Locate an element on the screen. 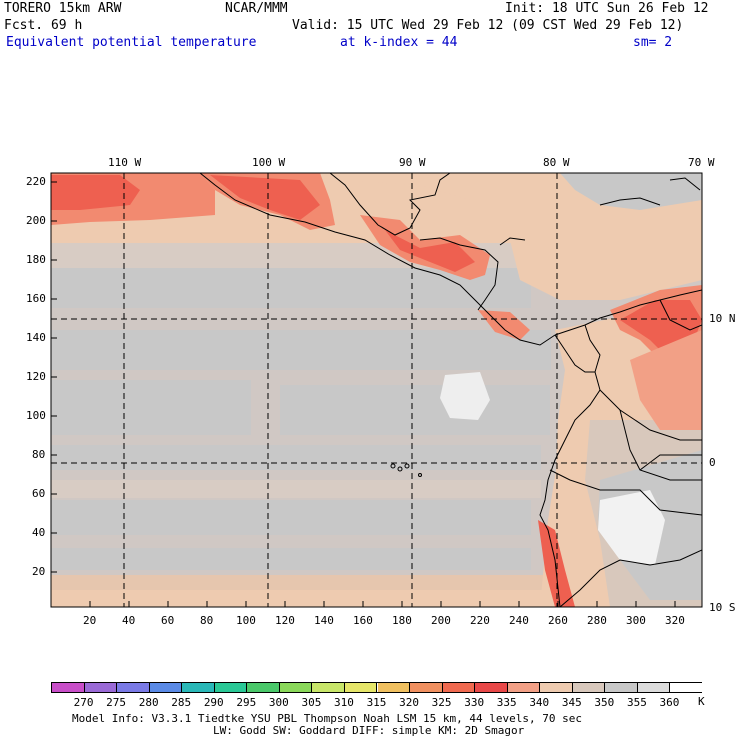 The image size is (740, 740). x-tick-label: 260 is located at coordinates (558, 620).